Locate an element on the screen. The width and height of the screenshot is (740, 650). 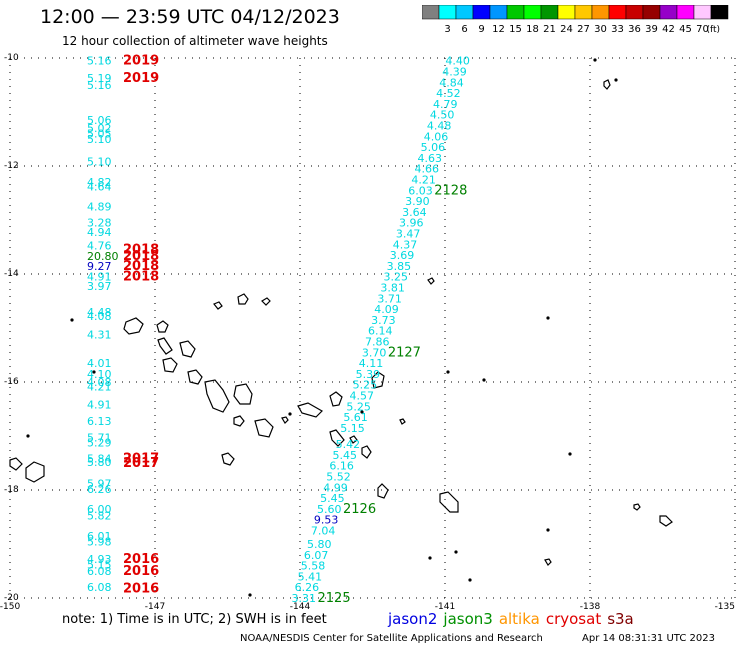
swh-value: 4.52 is located at coordinates (448, 93).